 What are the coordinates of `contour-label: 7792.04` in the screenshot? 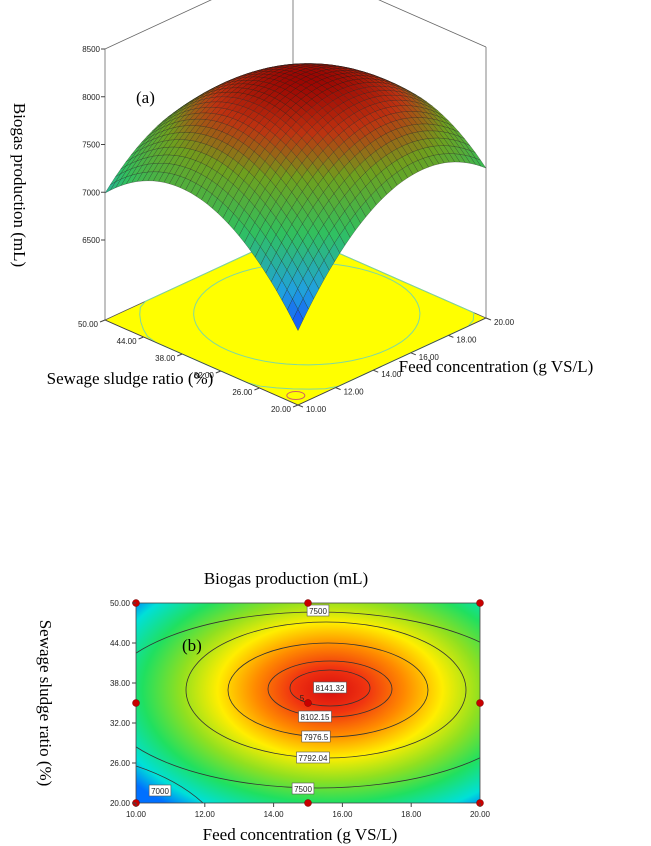 It's located at (313, 758).